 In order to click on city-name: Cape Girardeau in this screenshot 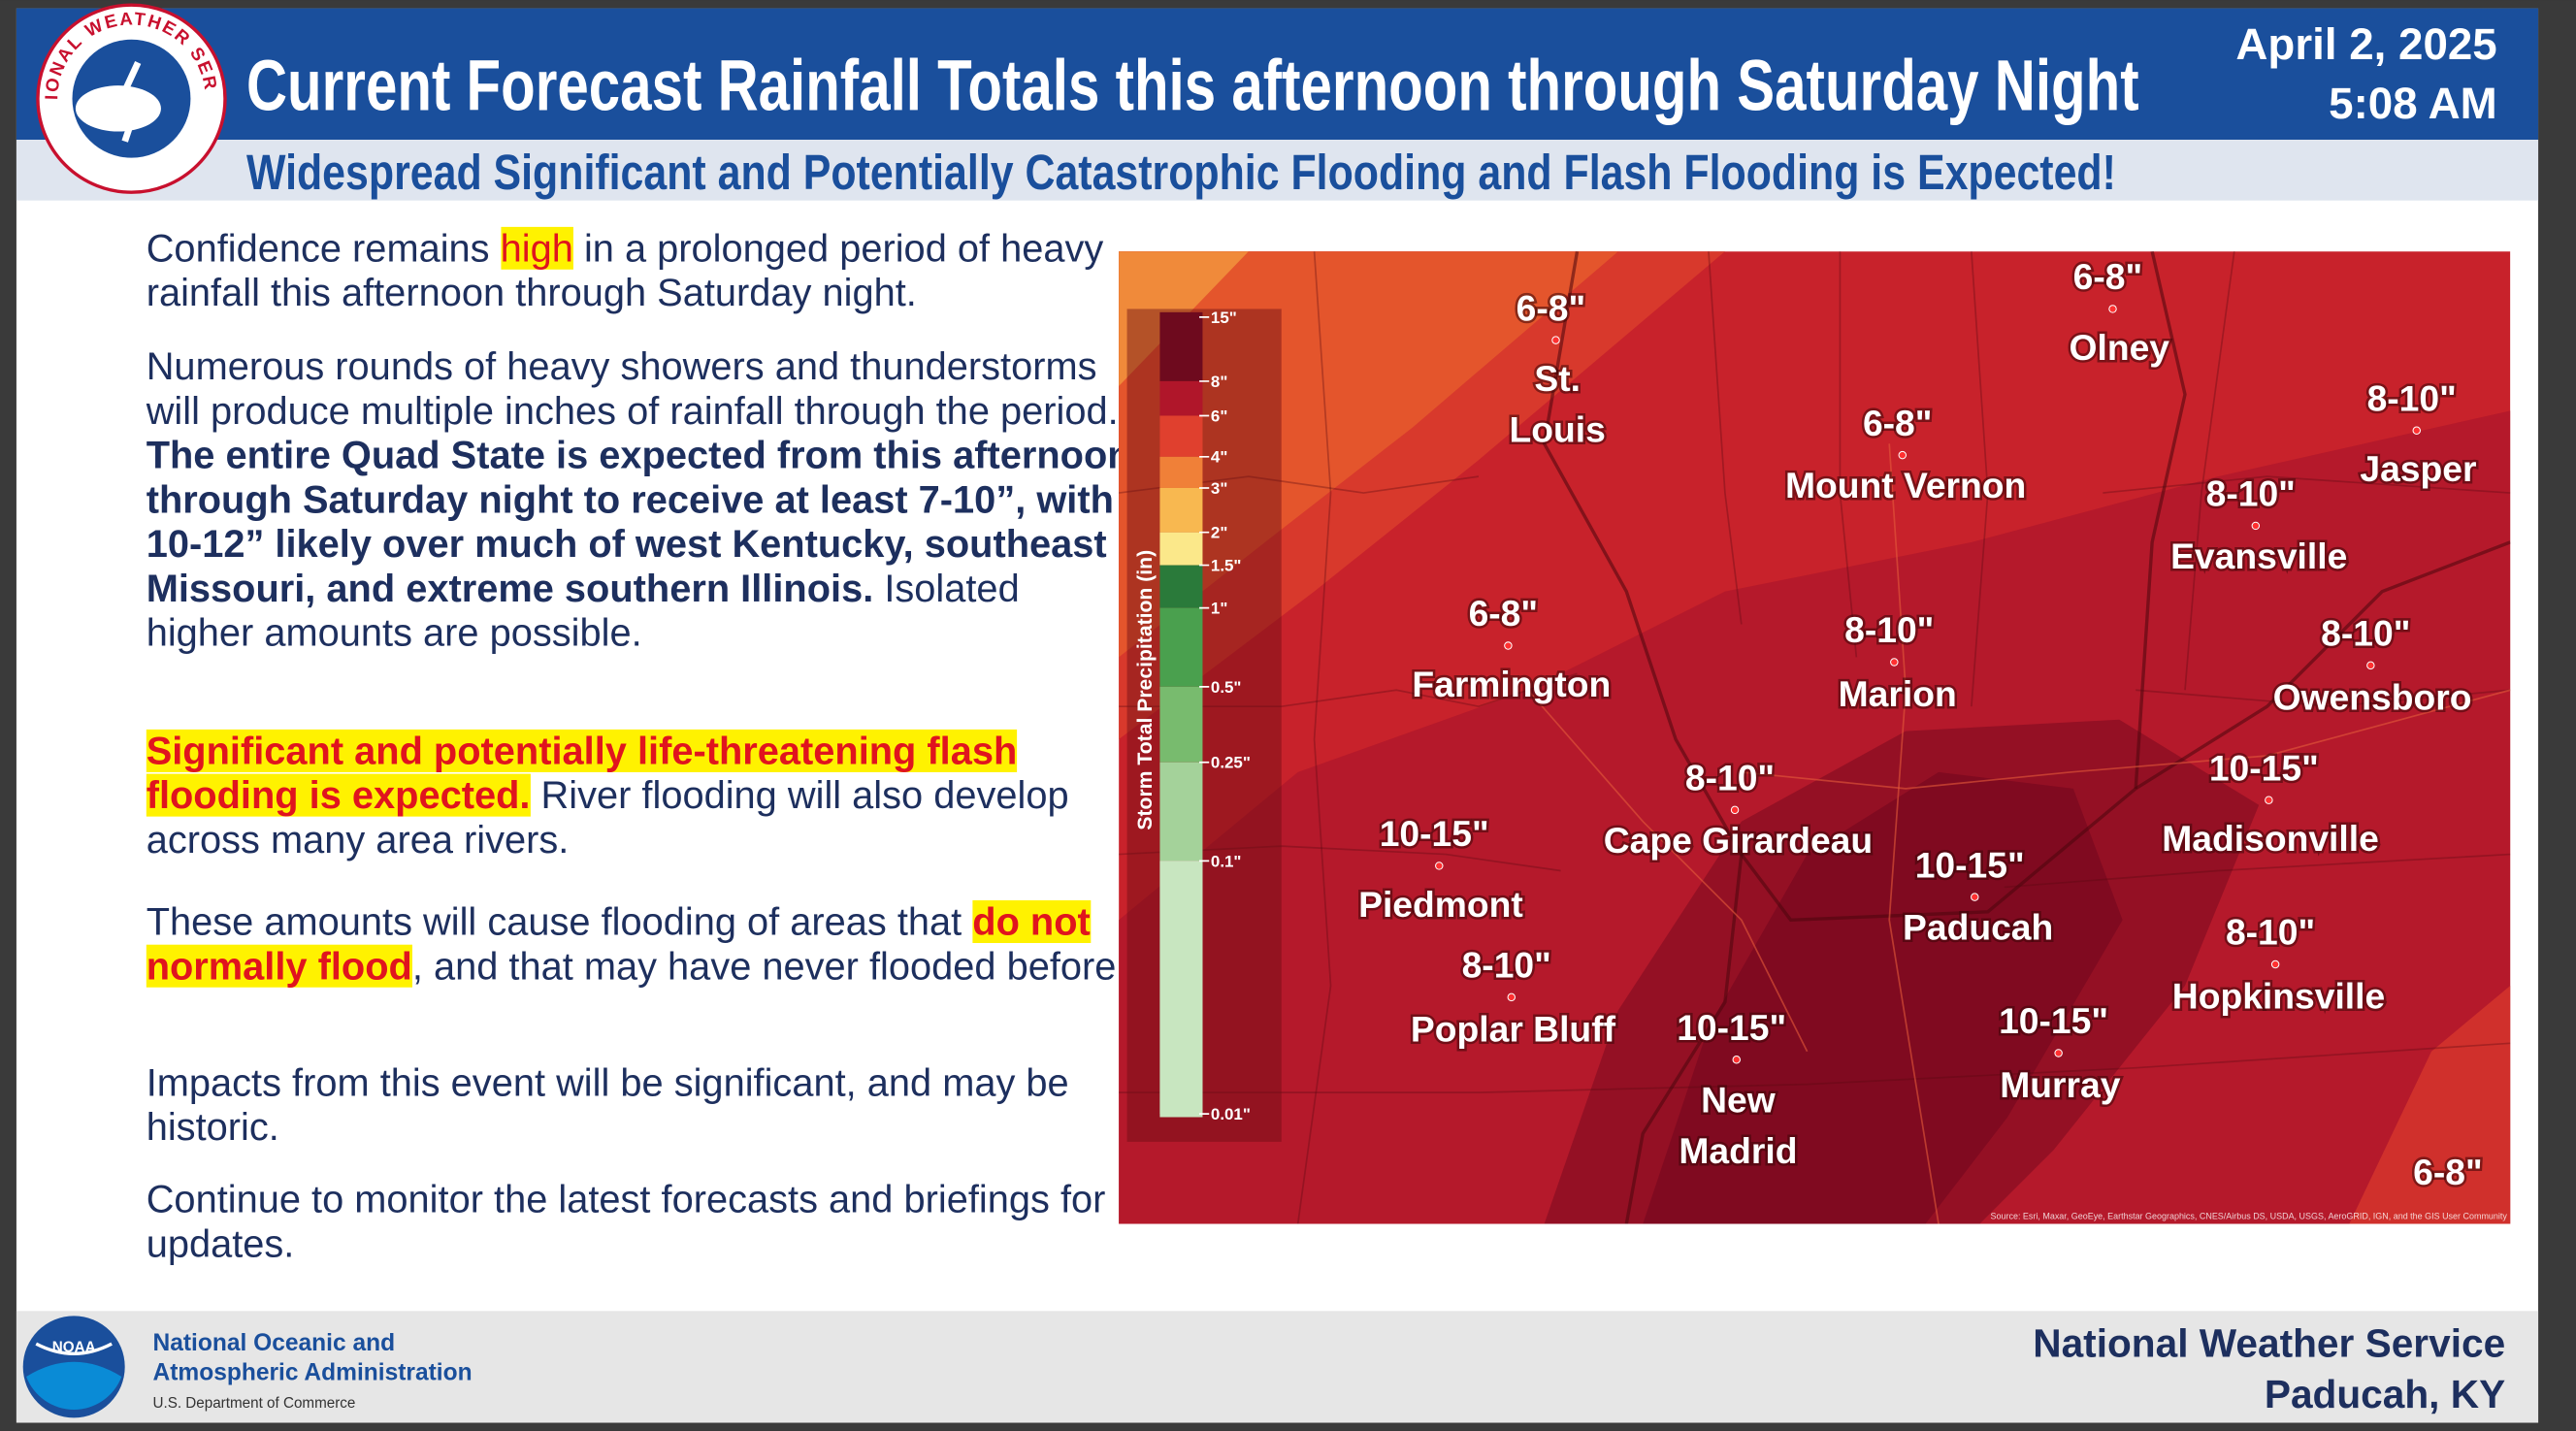, I will do `click(1738, 840)`.